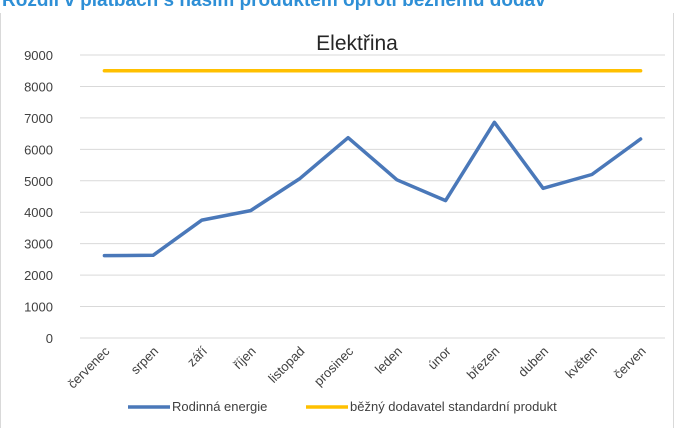  What do you see at coordinates (38, 212) in the screenshot?
I see `y-tick-label: 4000` at bounding box center [38, 212].